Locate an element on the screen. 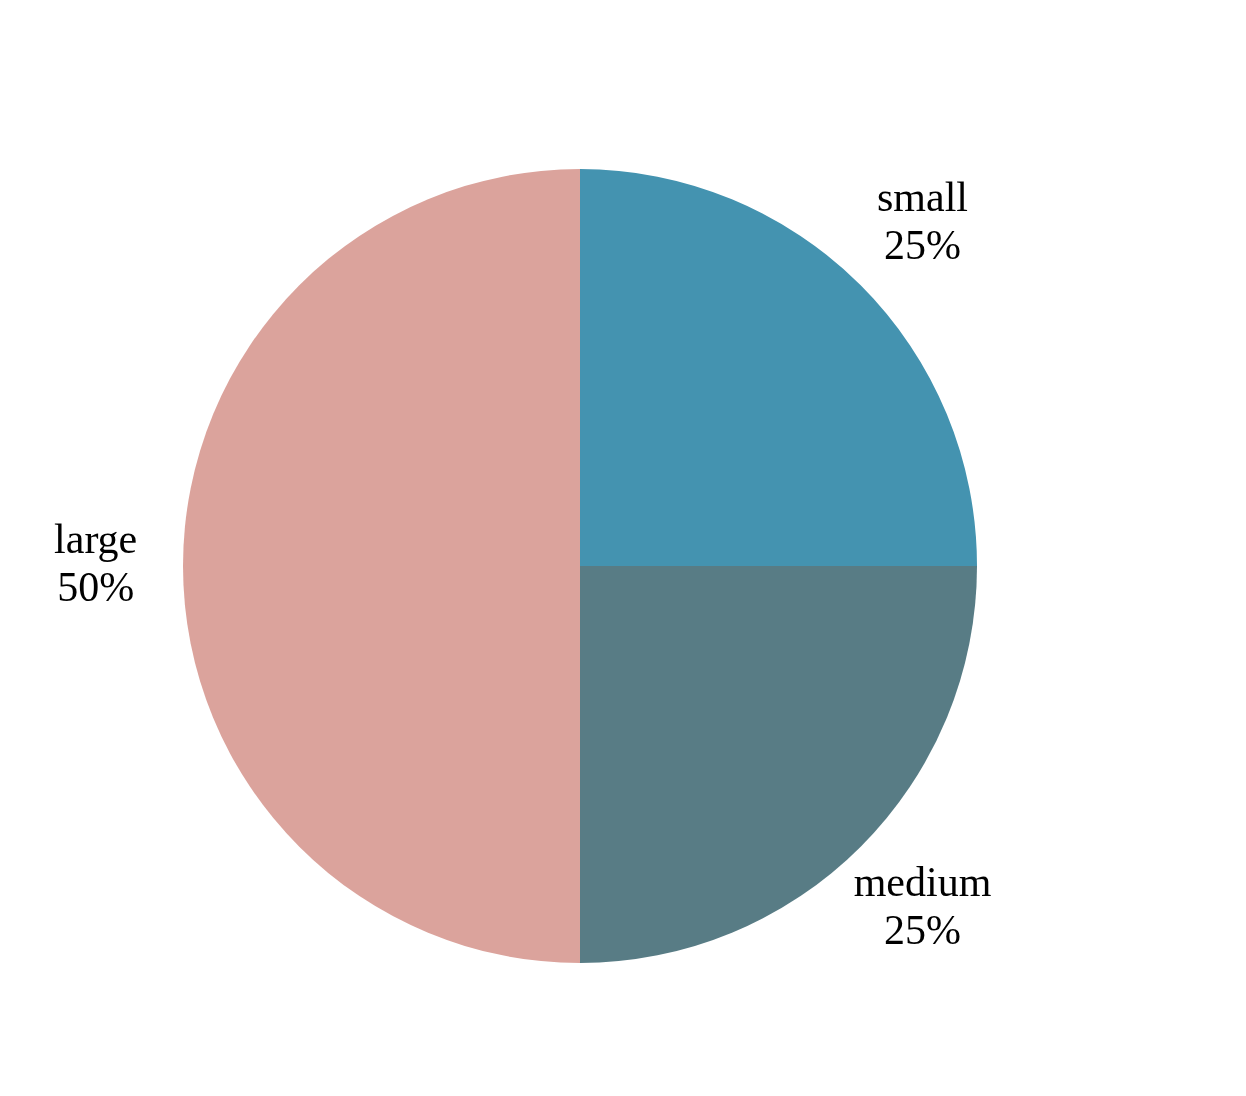 The width and height of the screenshot is (1246, 1096). data-label: 50% is located at coordinates (96, 587).